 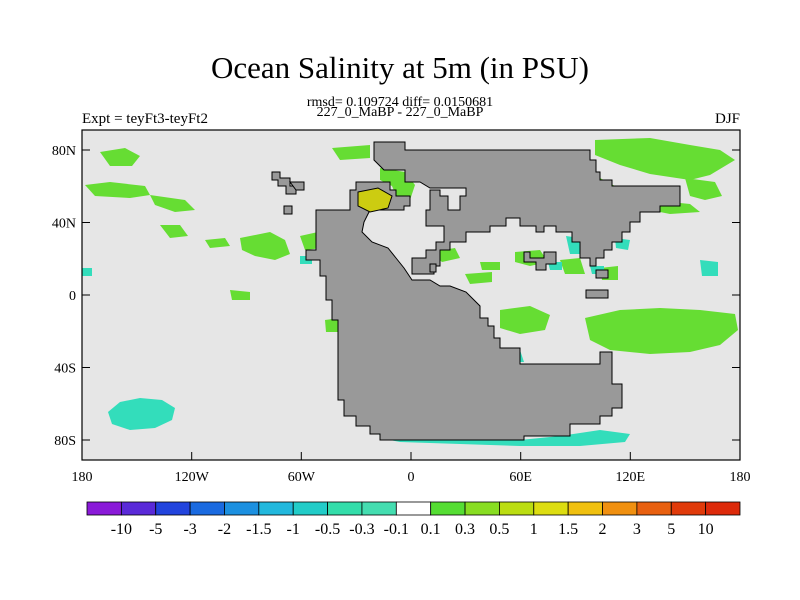 I want to click on colorbar-label: -1.5, so click(x=258, y=529).